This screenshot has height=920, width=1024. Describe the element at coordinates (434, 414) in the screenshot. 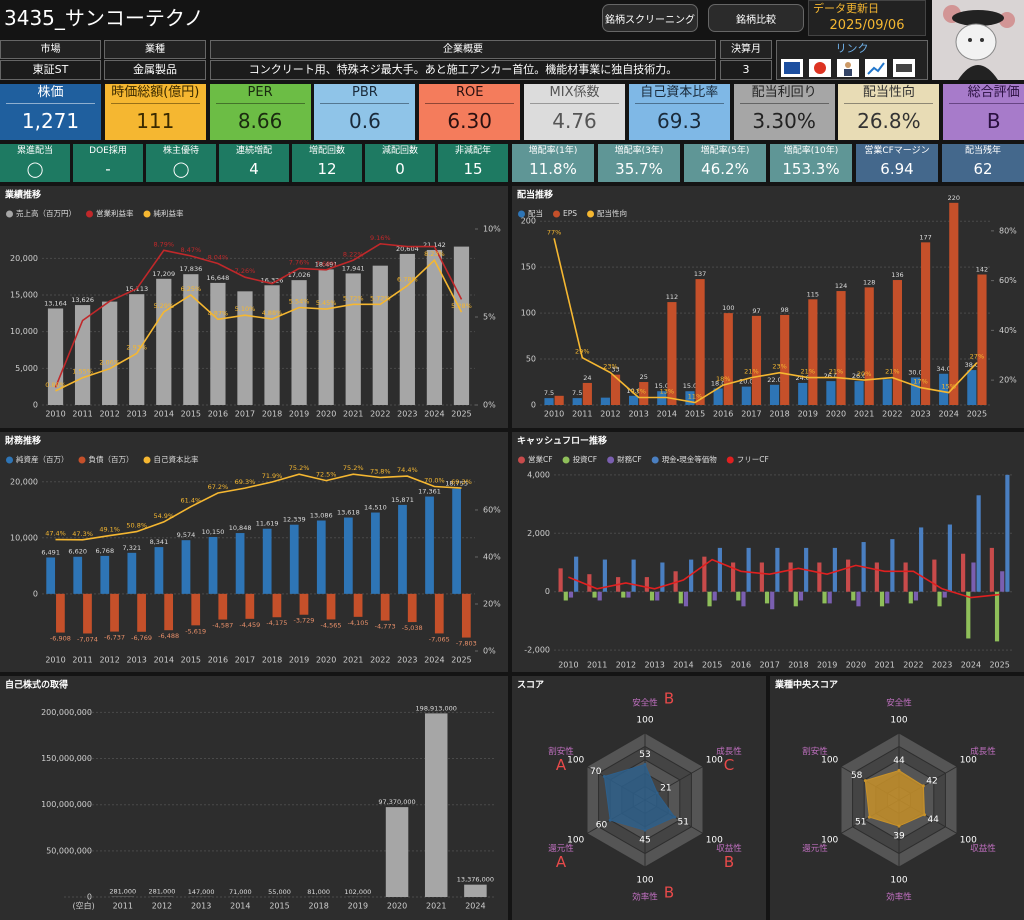

I see `x-tick-label: 2024` at that location.